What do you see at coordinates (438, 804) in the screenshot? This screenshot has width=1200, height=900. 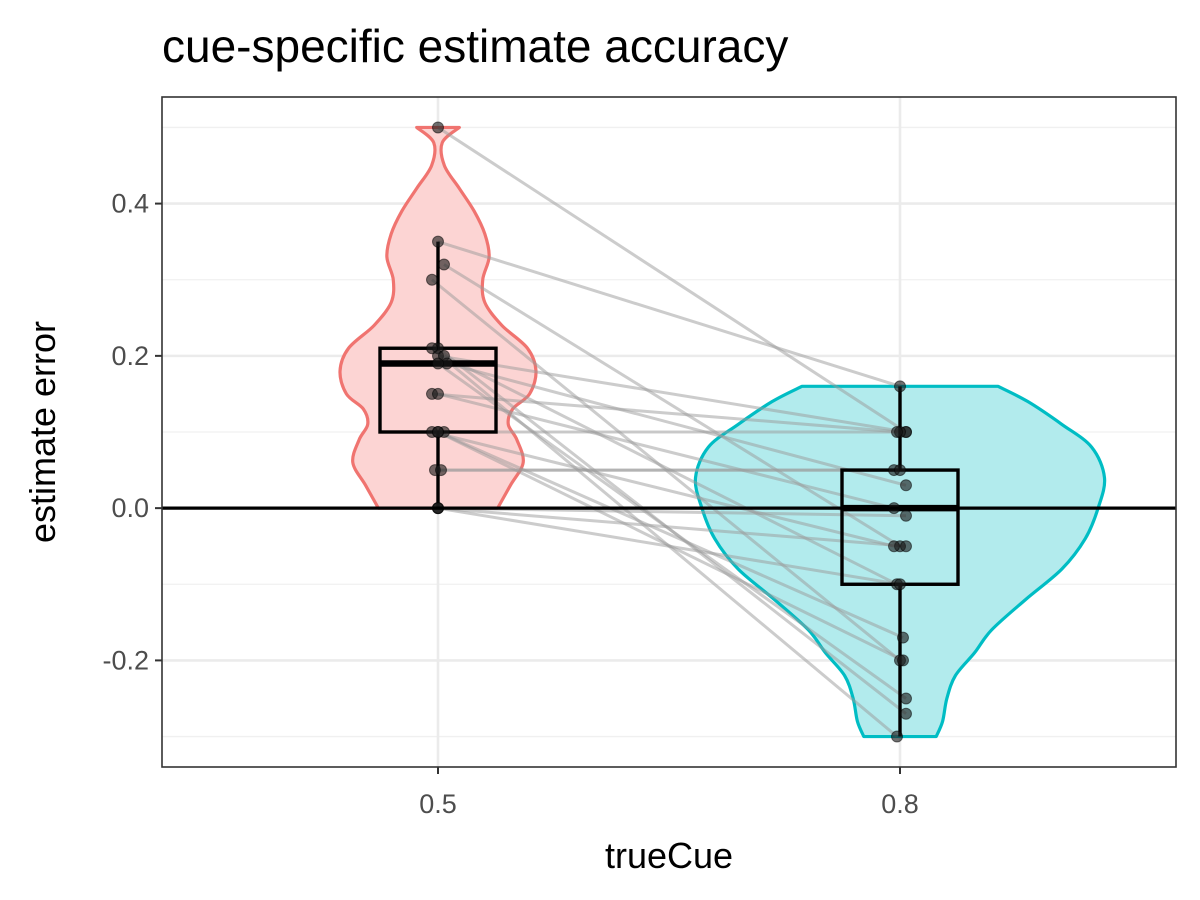 I see `x-tick-label: 0.5` at bounding box center [438, 804].